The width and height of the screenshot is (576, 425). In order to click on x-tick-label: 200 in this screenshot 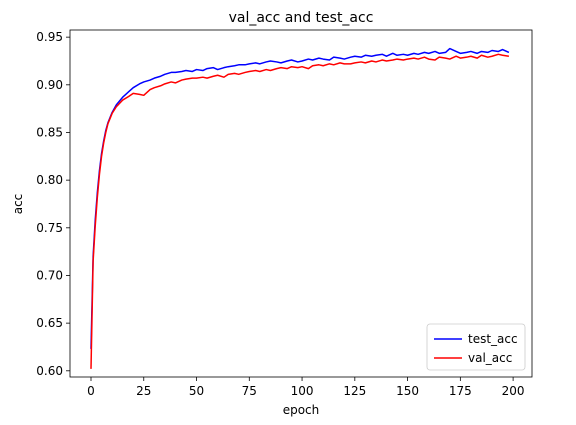, I will do `click(513, 391)`.